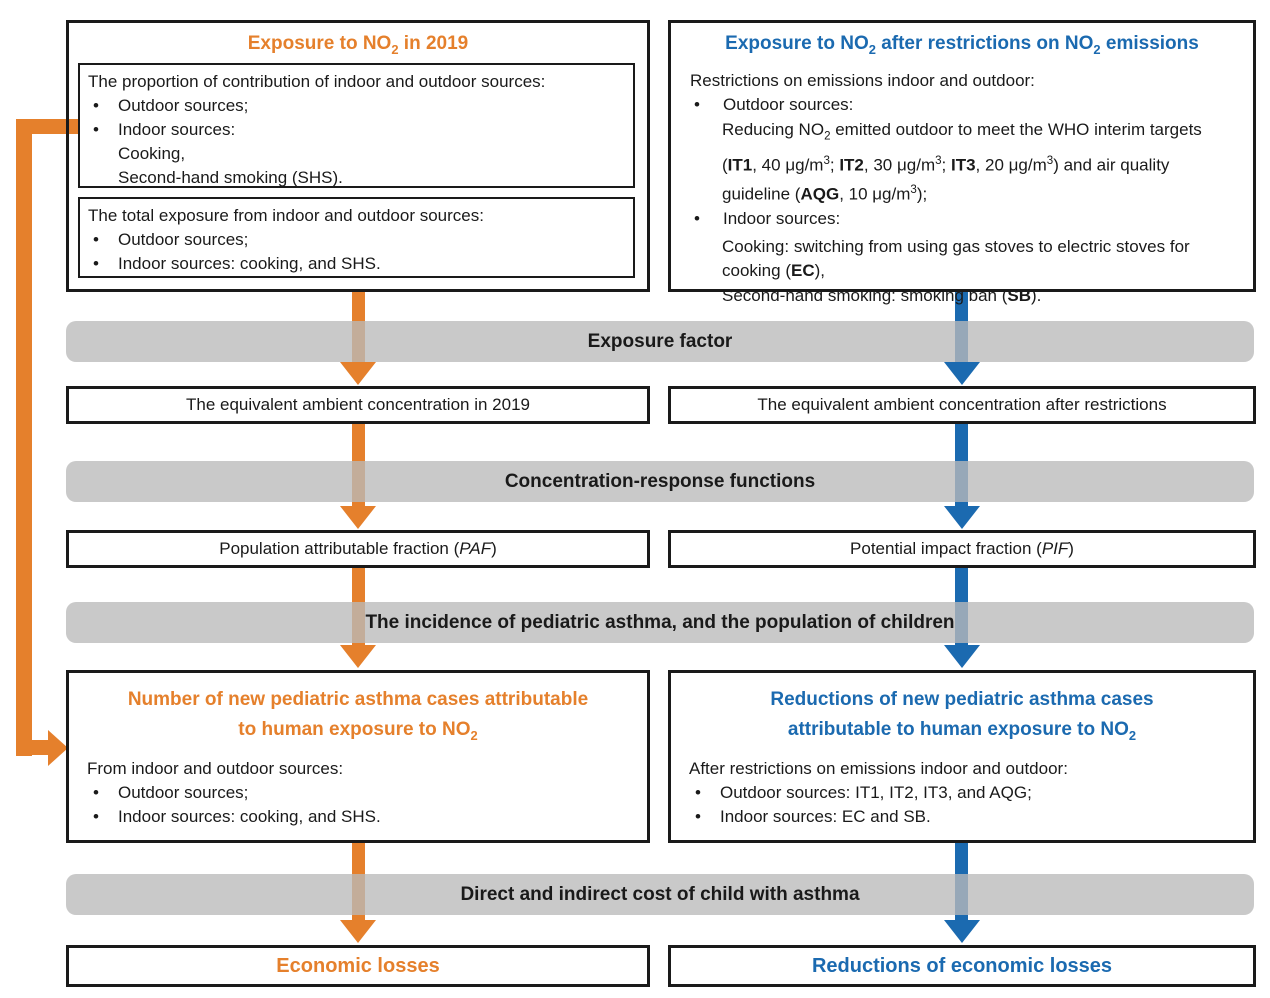  I want to click on asthma-reductions-bullet-outdoor: Outdoor sources: IT1, IT2, IT3, and AQG;, so click(876, 792).